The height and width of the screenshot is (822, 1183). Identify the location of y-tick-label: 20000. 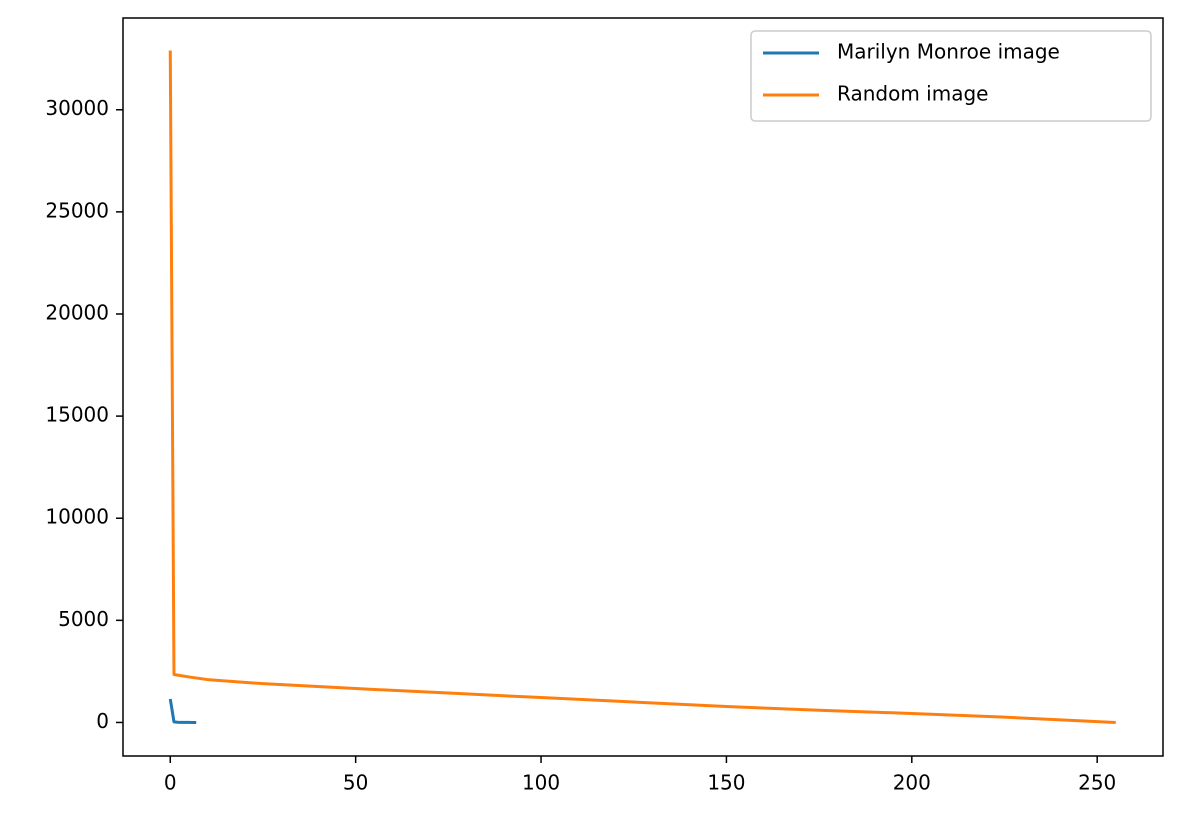
(77, 312).